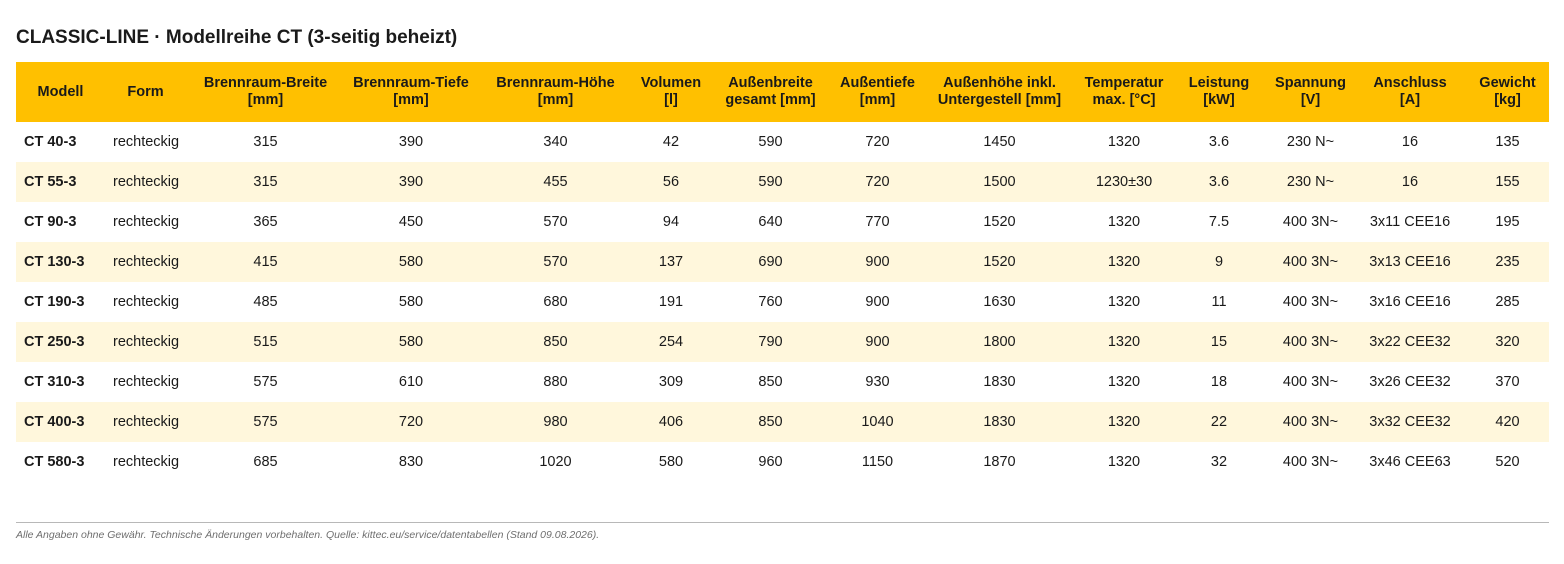 This screenshot has height=564, width=1564. I want to click on cell-brennraum-tiefe: 450, so click(411, 222).